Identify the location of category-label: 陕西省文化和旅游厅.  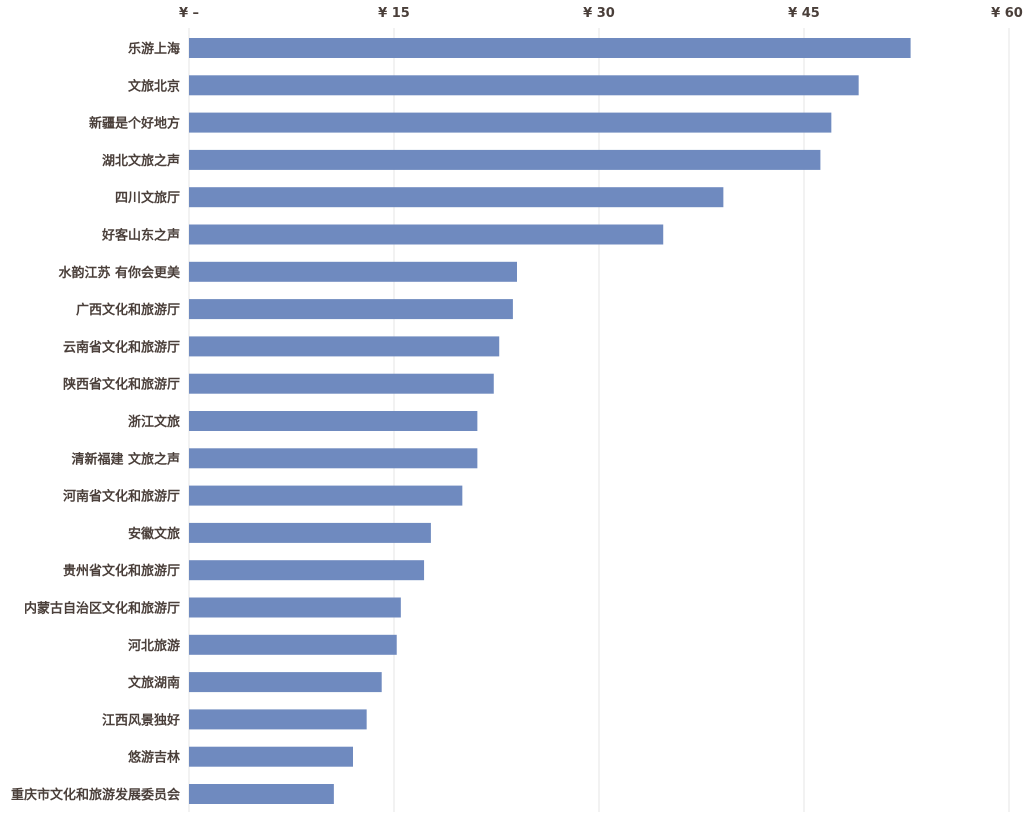
(121, 385).